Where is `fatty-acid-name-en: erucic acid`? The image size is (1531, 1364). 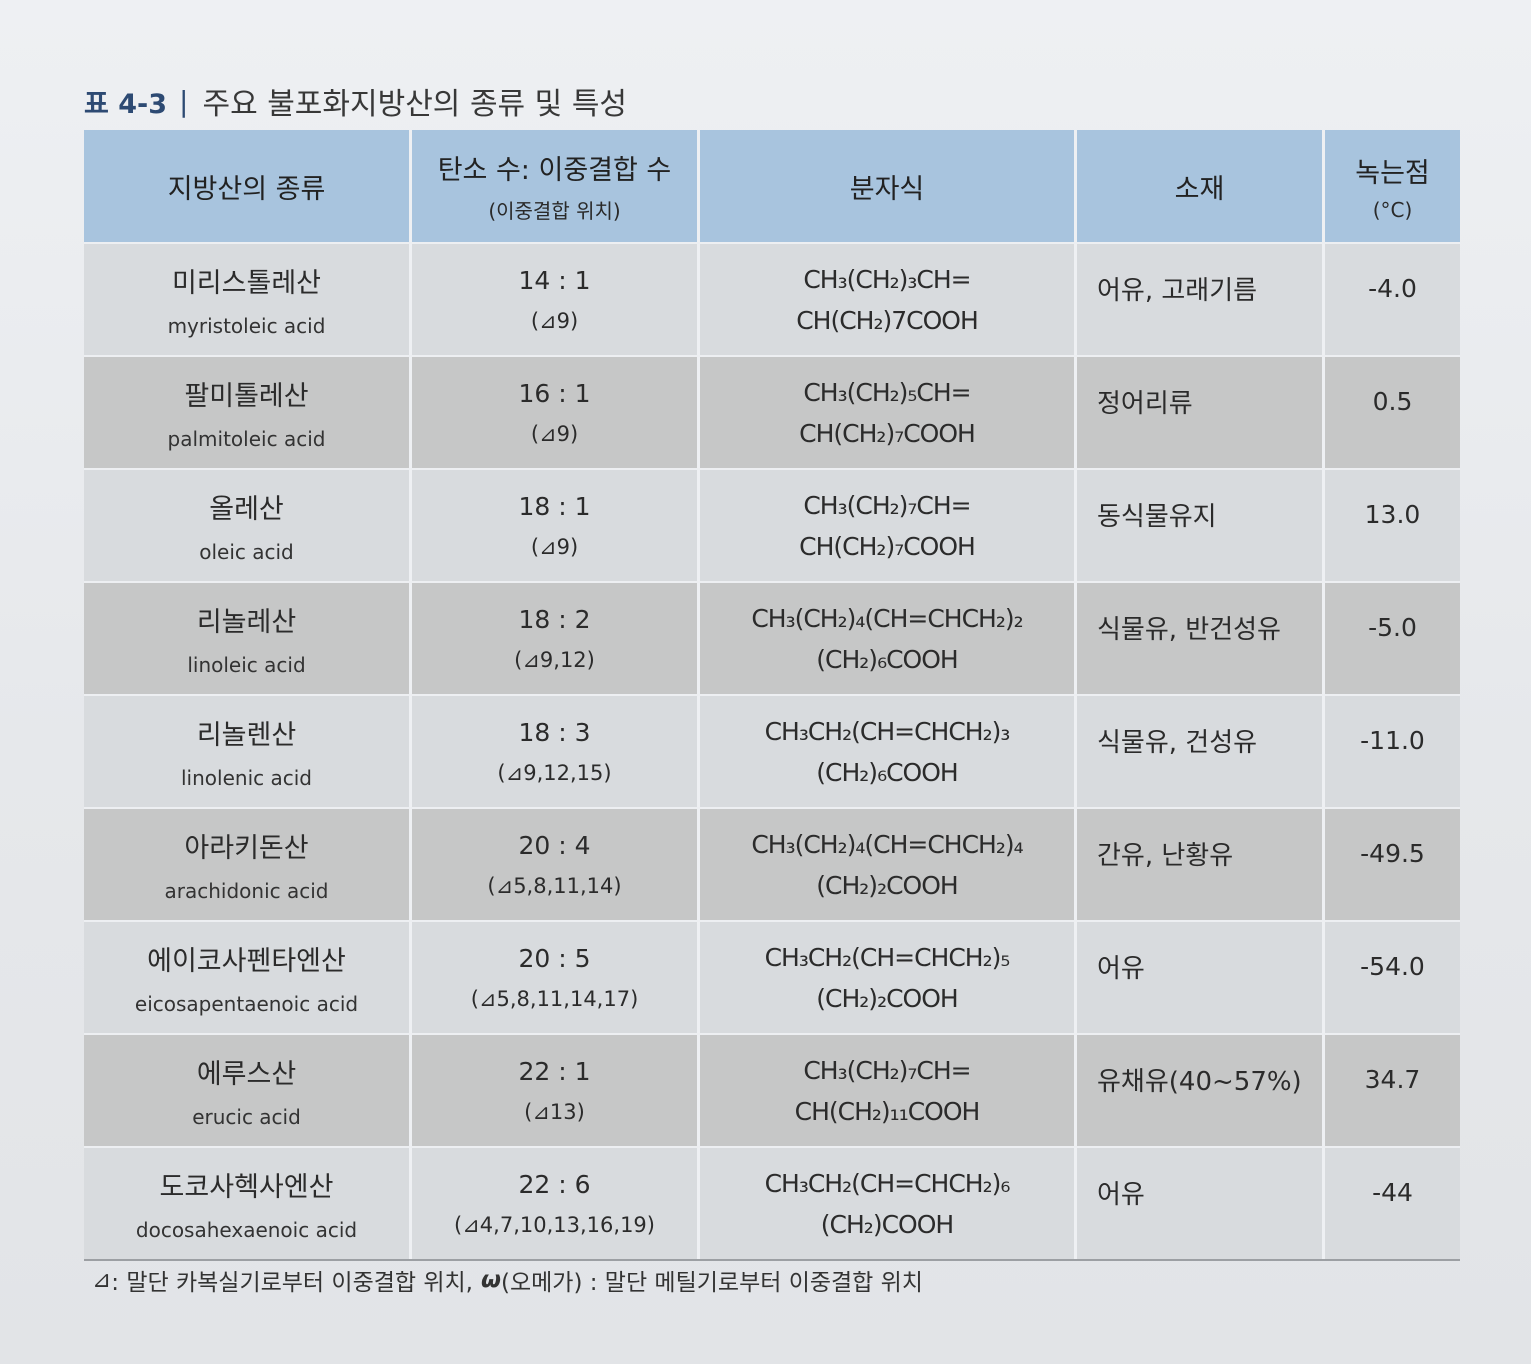 fatty-acid-name-en: erucic acid is located at coordinates (246, 1117).